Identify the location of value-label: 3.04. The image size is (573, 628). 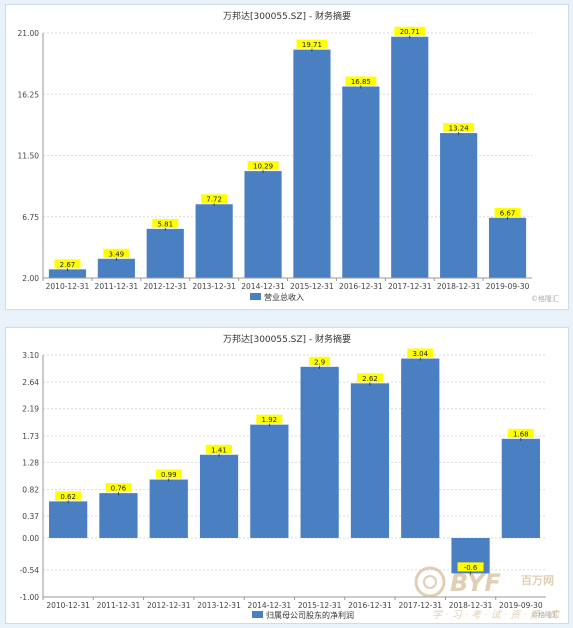
(420, 354).